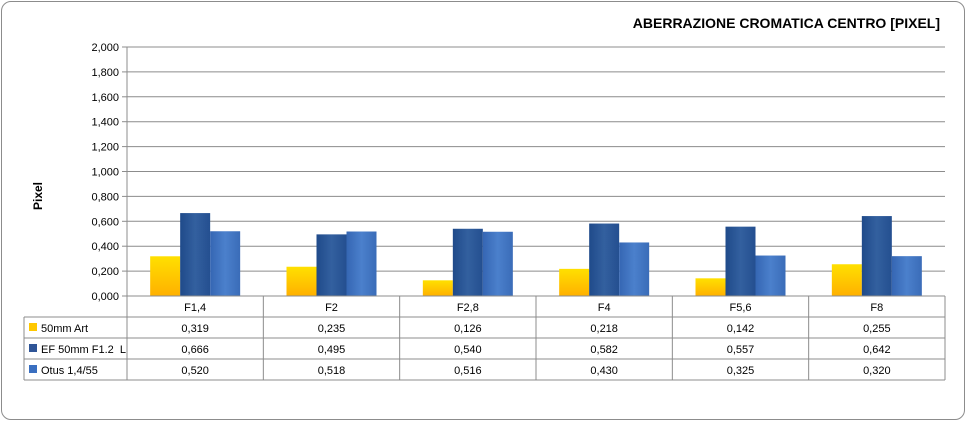 The image size is (968, 423). I want to click on data-label-1-2: 0,540, so click(468, 350).